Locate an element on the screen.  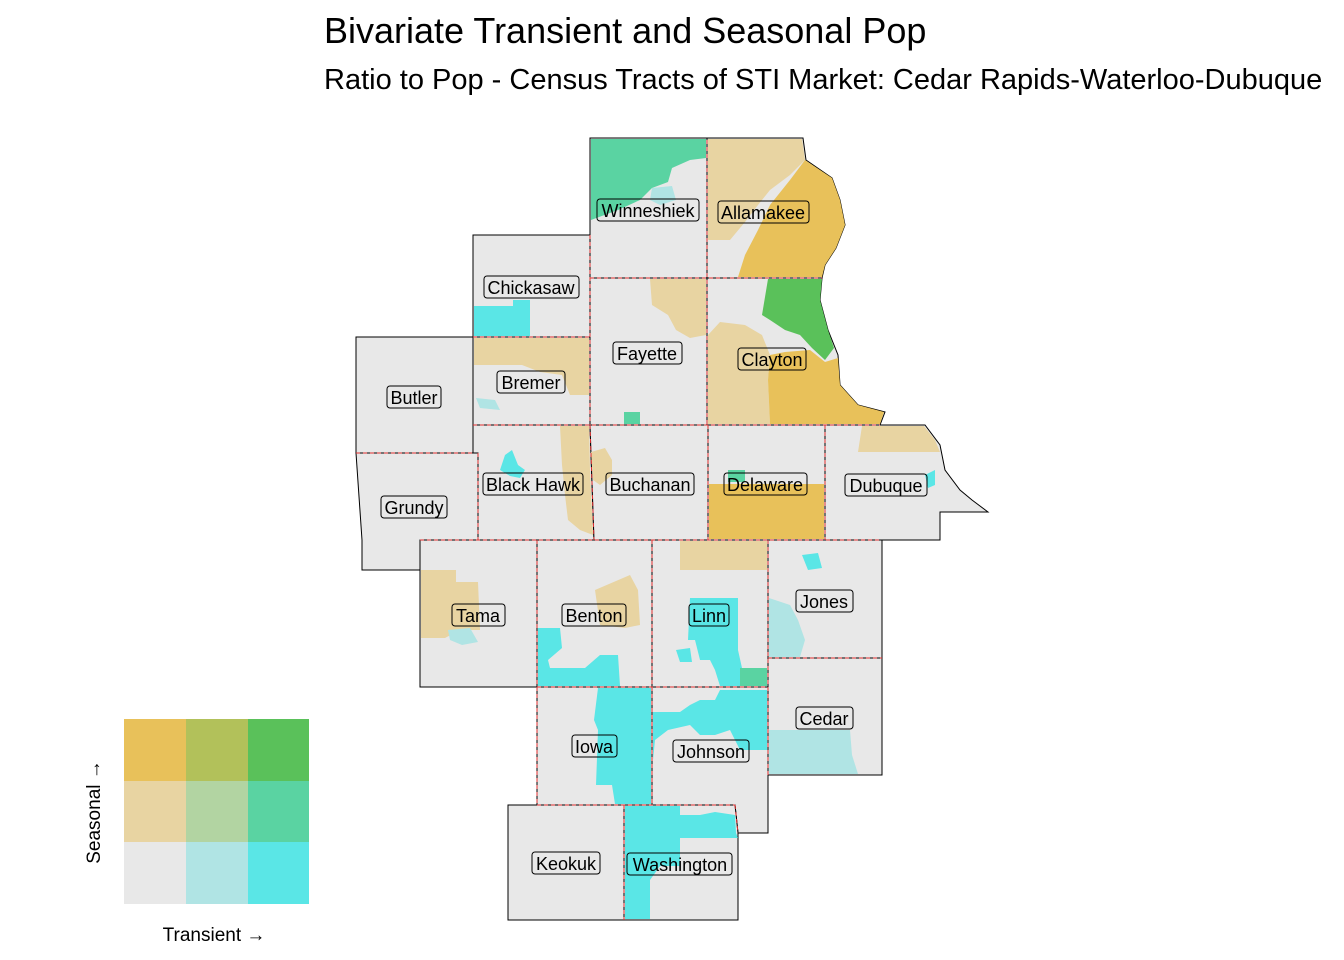
county-label-butler: Butler is located at coordinates (414, 397).